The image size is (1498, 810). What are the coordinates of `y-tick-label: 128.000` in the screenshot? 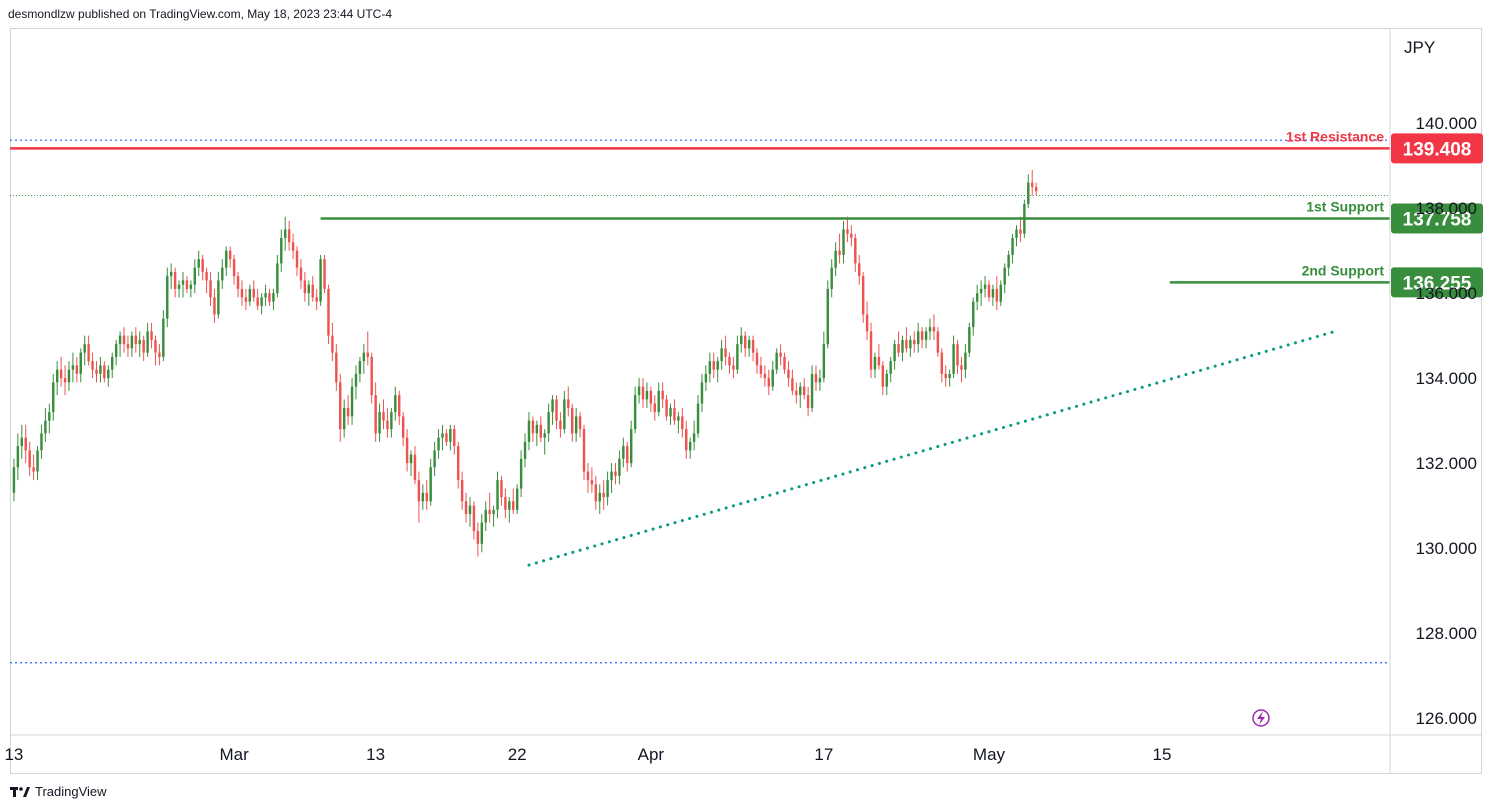 It's located at (1446, 633).